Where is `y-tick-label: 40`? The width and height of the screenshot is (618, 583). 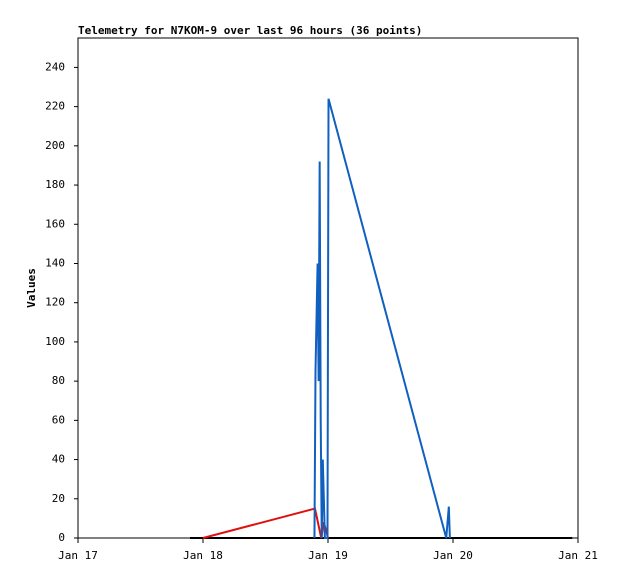 y-tick-label: 40 is located at coordinates (58, 459).